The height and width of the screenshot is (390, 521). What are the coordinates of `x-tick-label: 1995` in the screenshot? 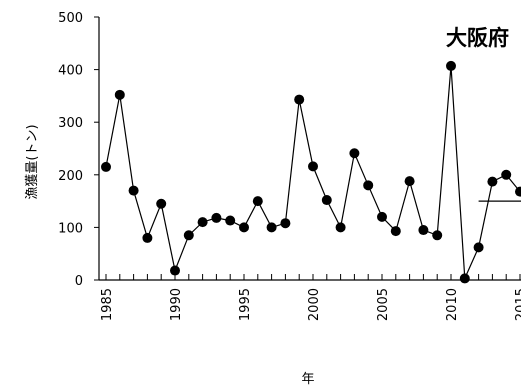 It's located at (245, 304).